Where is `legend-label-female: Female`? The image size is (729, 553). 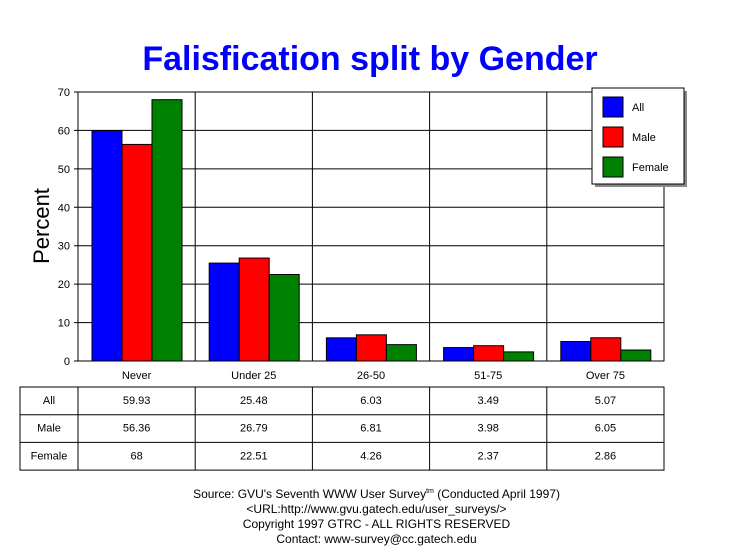 legend-label-female: Female is located at coordinates (650, 168).